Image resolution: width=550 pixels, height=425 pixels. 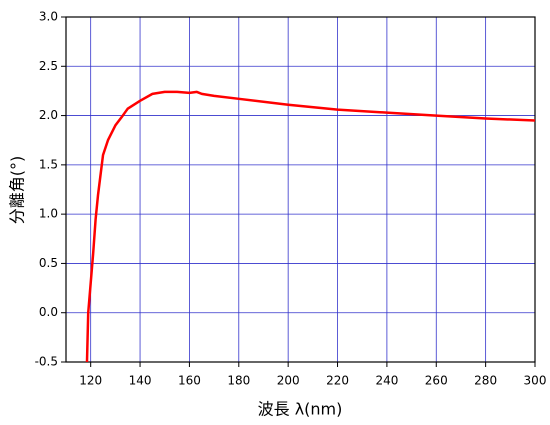 What do you see at coordinates (485, 381) in the screenshot?
I see `x-tick-label: 280` at bounding box center [485, 381].